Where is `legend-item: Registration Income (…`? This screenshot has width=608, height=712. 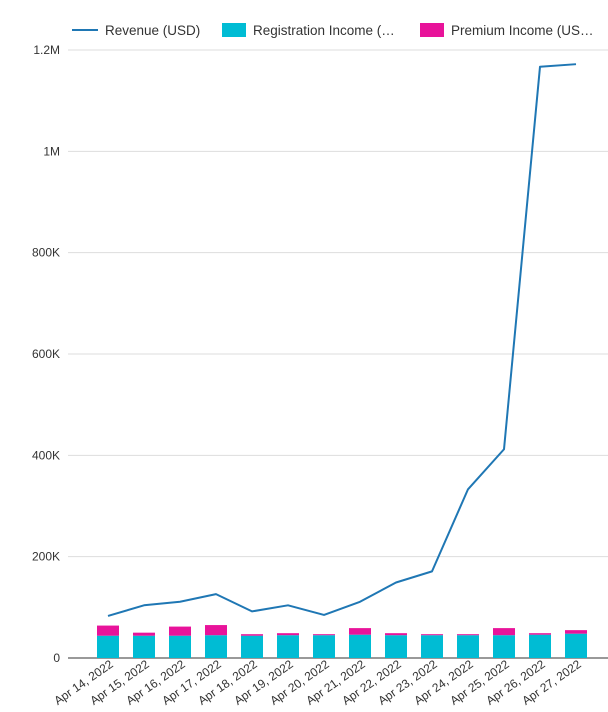 legend-item: Registration Income (… is located at coordinates (308, 30).